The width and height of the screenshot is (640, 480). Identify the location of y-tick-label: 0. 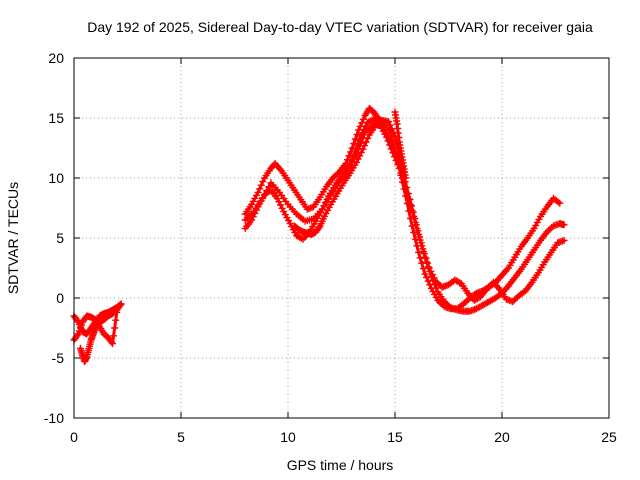
(60, 298).